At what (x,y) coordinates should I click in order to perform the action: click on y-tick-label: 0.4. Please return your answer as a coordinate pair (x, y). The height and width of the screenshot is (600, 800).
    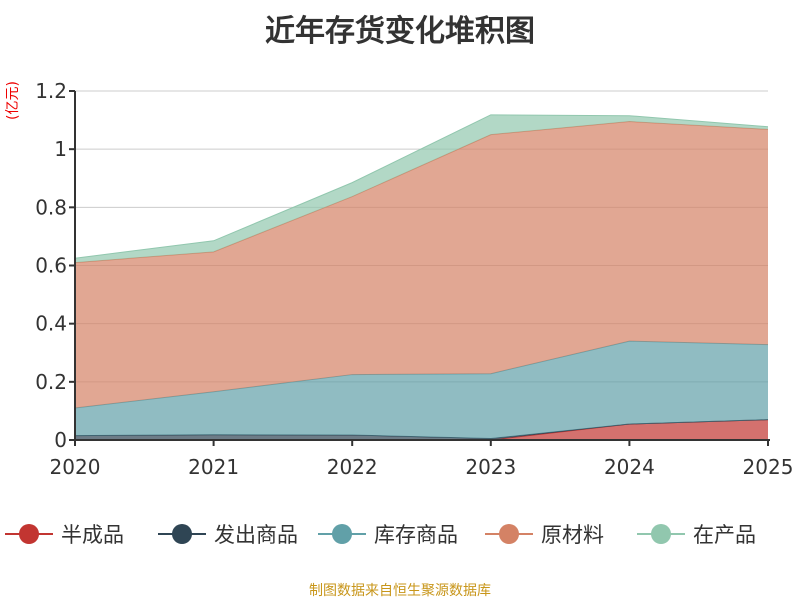
    Looking at the image, I should click on (51, 324).